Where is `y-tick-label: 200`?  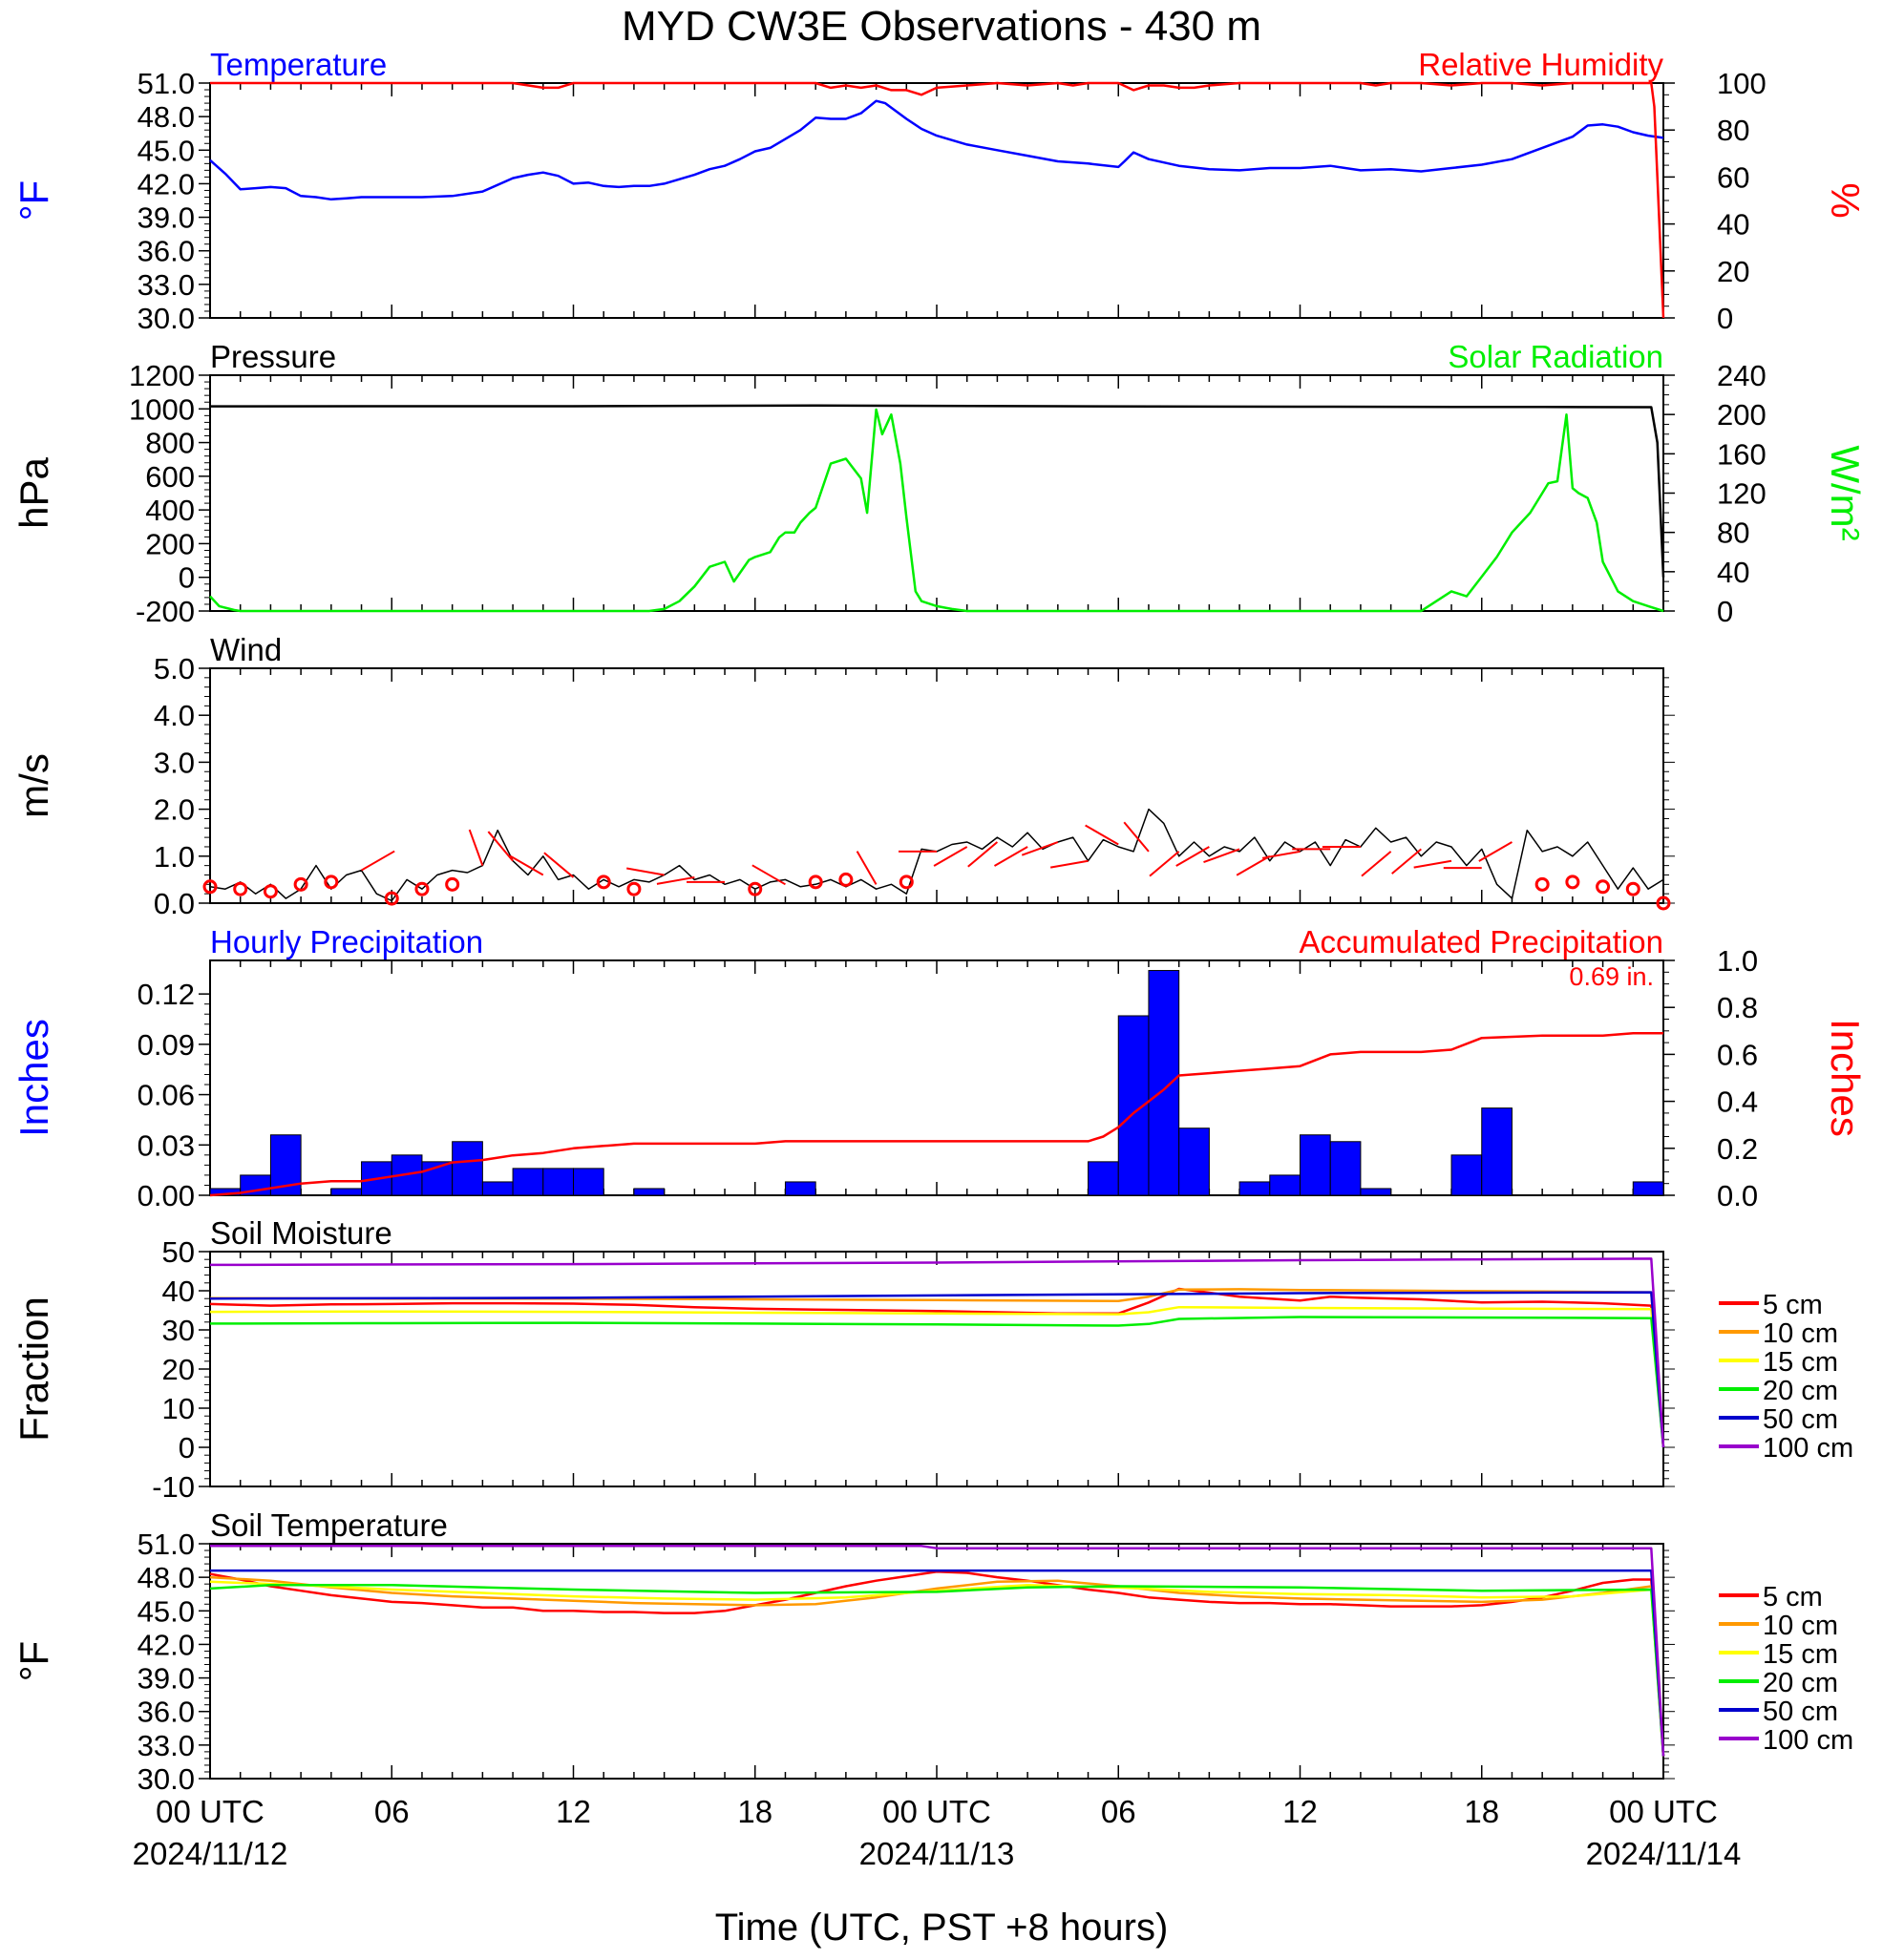
y-tick-label: 200 is located at coordinates (170, 543).